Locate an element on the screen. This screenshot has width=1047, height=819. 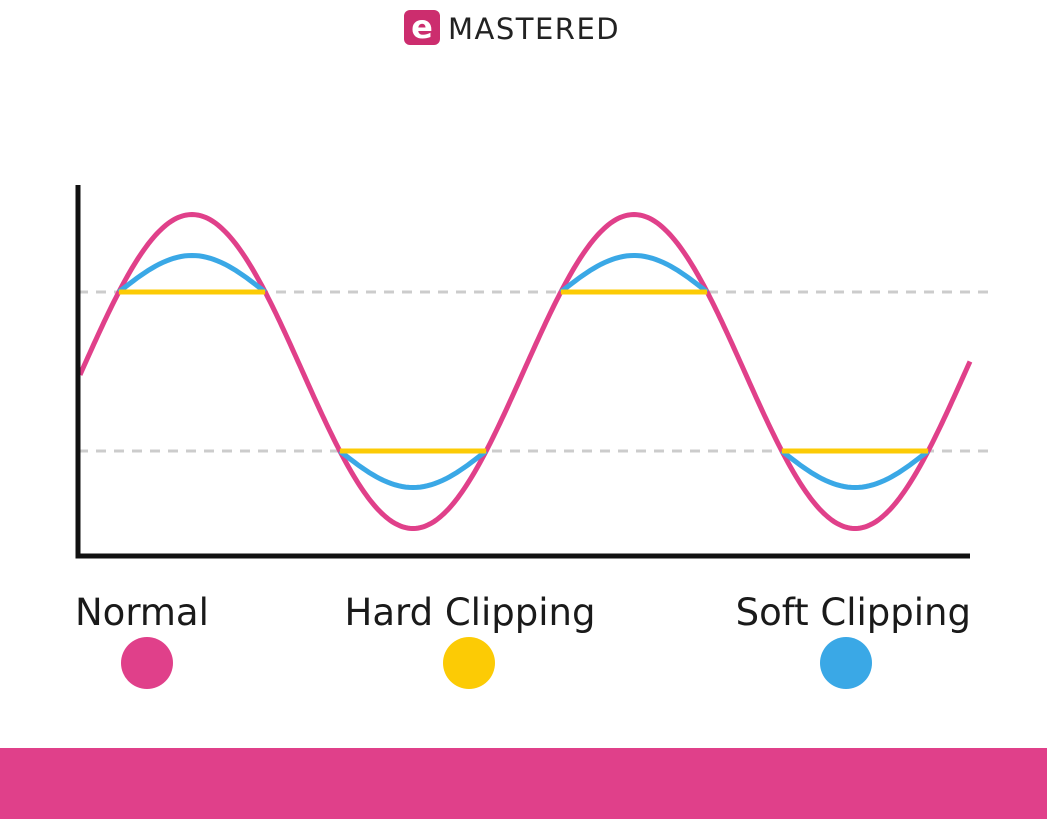
legend-label: Soft Clipping is located at coordinates (853, 612).